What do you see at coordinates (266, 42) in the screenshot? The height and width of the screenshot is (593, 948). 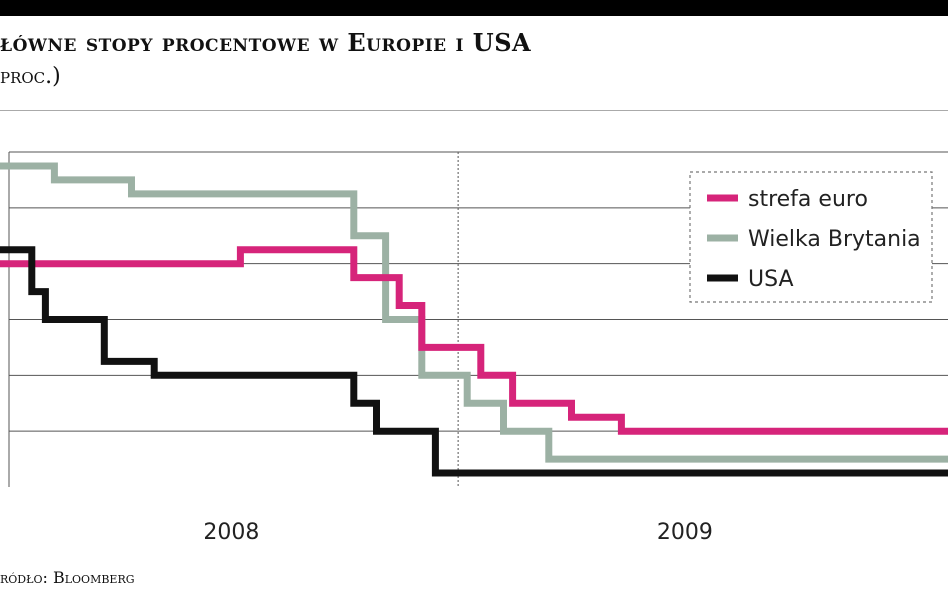 I see `chart-title: łówne stopy procentowe w Europie i USA` at bounding box center [266, 42].